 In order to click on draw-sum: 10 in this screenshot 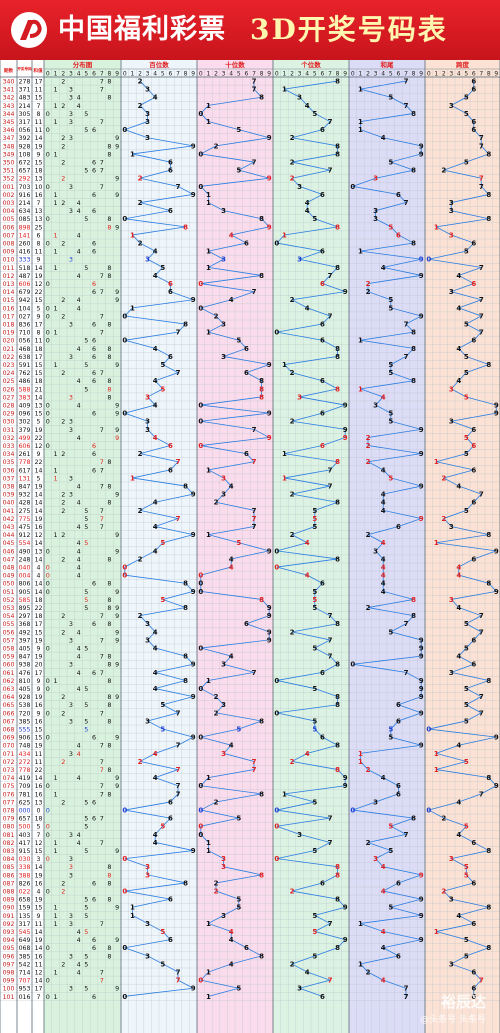, I will do `click(39, 187)`.